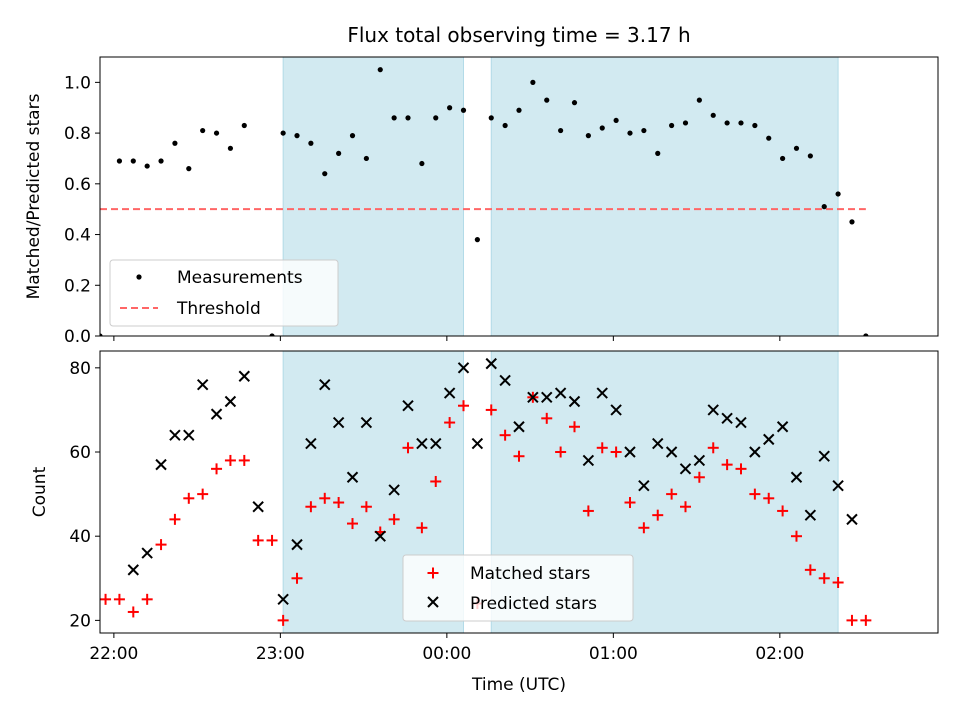 The image size is (960, 720). What do you see at coordinates (139, 277) in the screenshot?
I see `legend-marker-measurements` at bounding box center [139, 277].